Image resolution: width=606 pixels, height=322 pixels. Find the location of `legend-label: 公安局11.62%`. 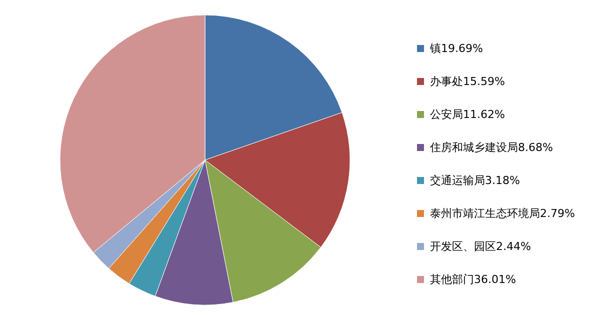

legend-label: 公安局11.62% is located at coordinates (467, 114).